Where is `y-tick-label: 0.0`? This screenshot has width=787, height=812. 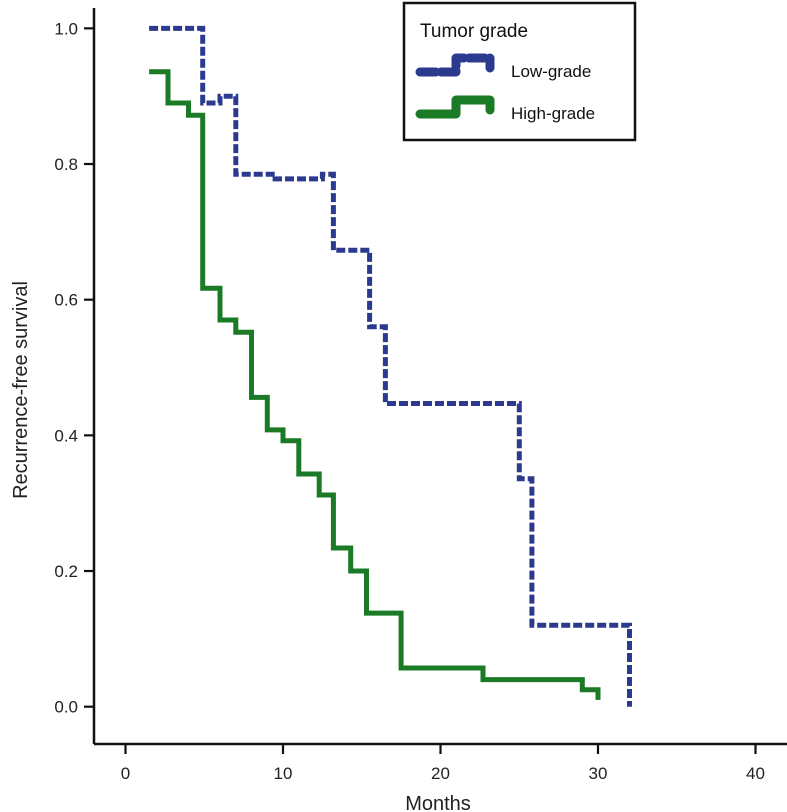 y-tick-label: 0.0 is located at coordinates (66, 707).